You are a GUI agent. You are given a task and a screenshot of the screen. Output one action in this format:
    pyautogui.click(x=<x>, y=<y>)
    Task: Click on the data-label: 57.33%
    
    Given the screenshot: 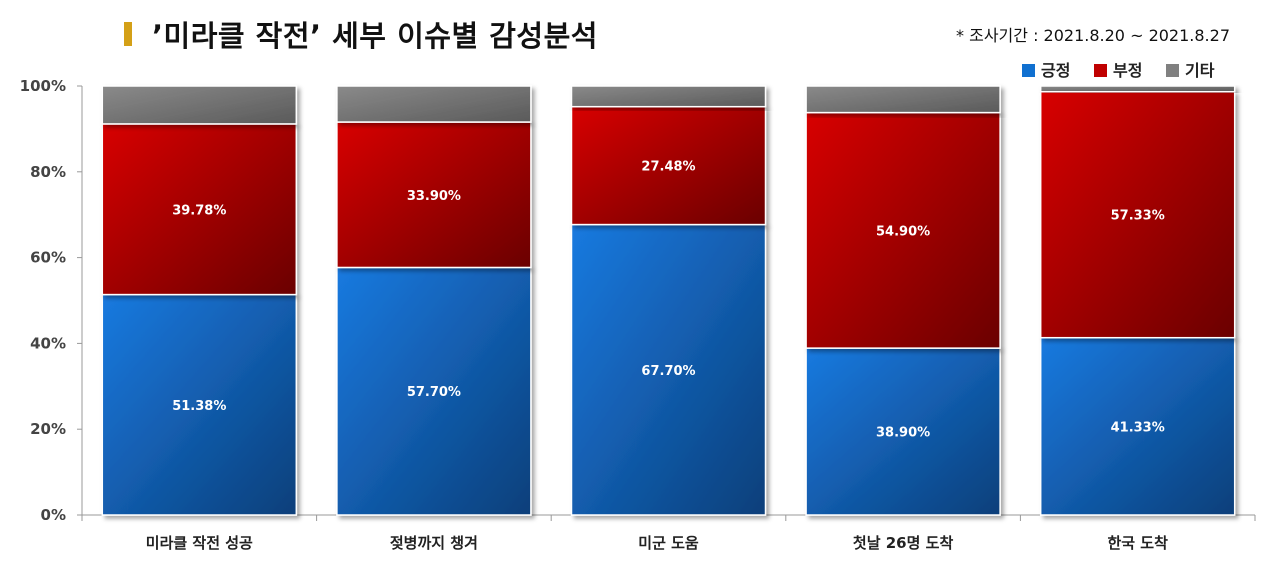 What is the action you would take?
    pyautogui.click(x=1138, y=216)
    